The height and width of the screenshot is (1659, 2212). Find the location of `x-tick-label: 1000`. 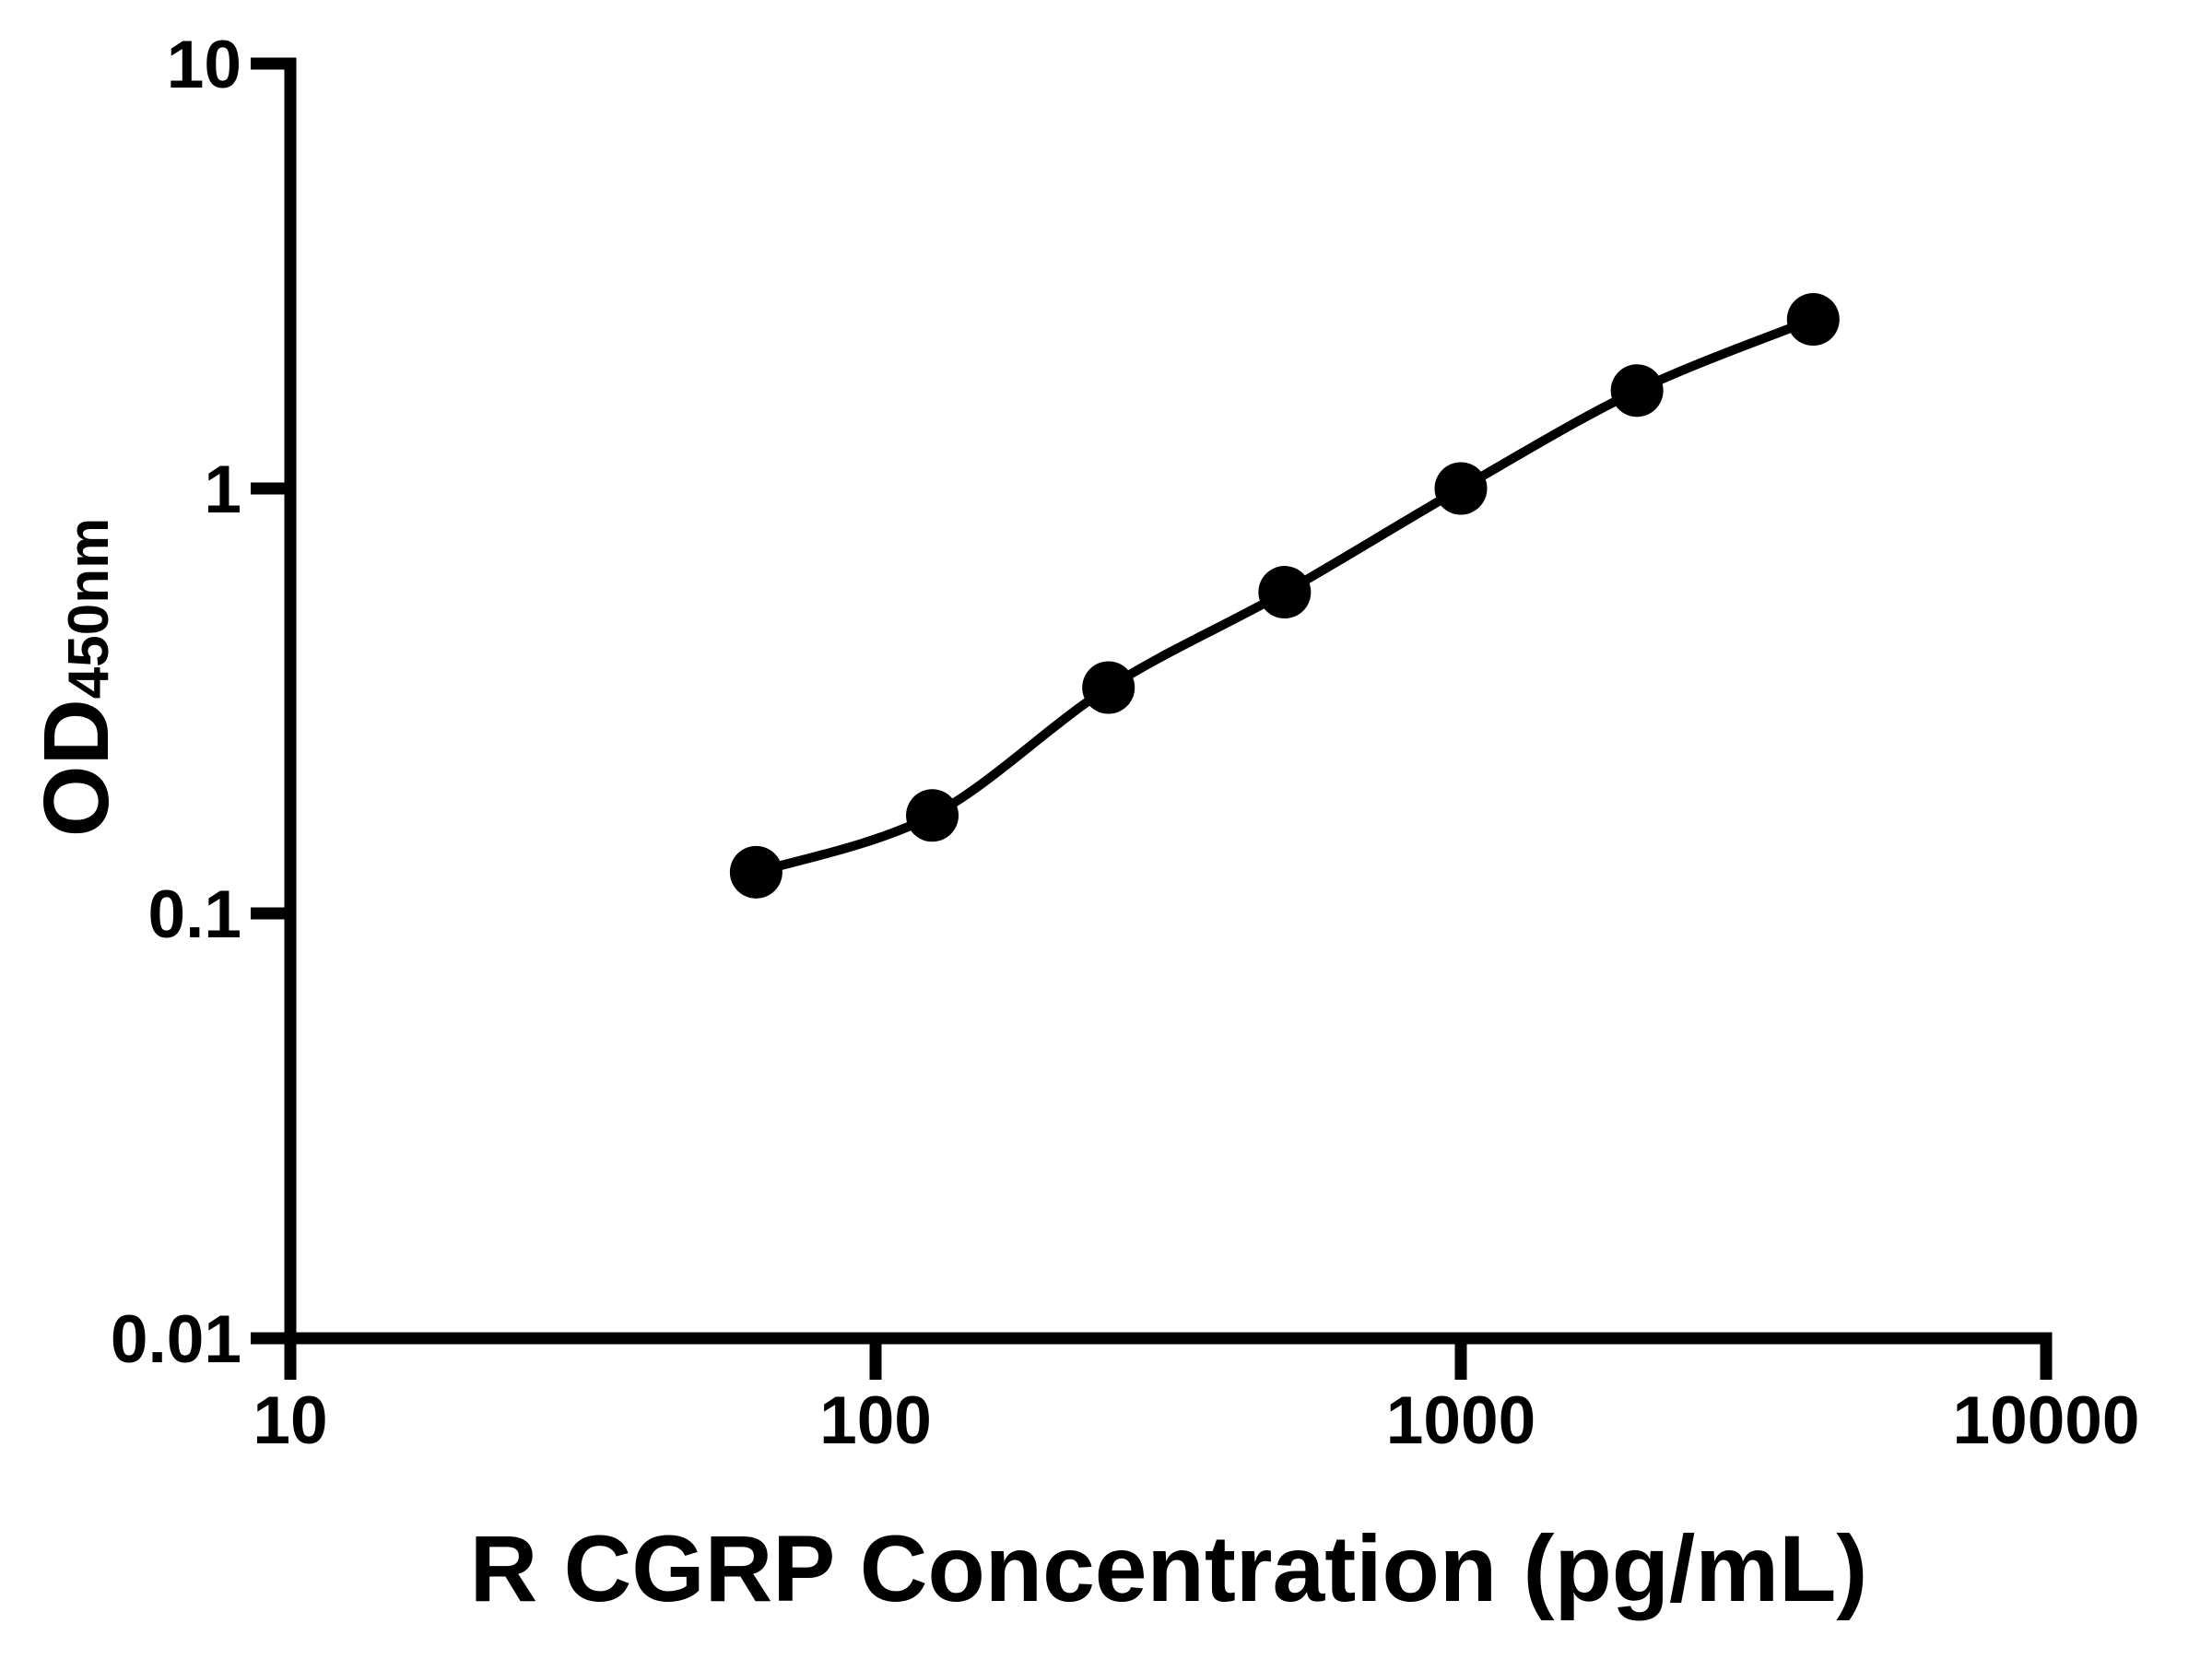

x-tick-label: 1000 is located at coordinates (1460, 1420).